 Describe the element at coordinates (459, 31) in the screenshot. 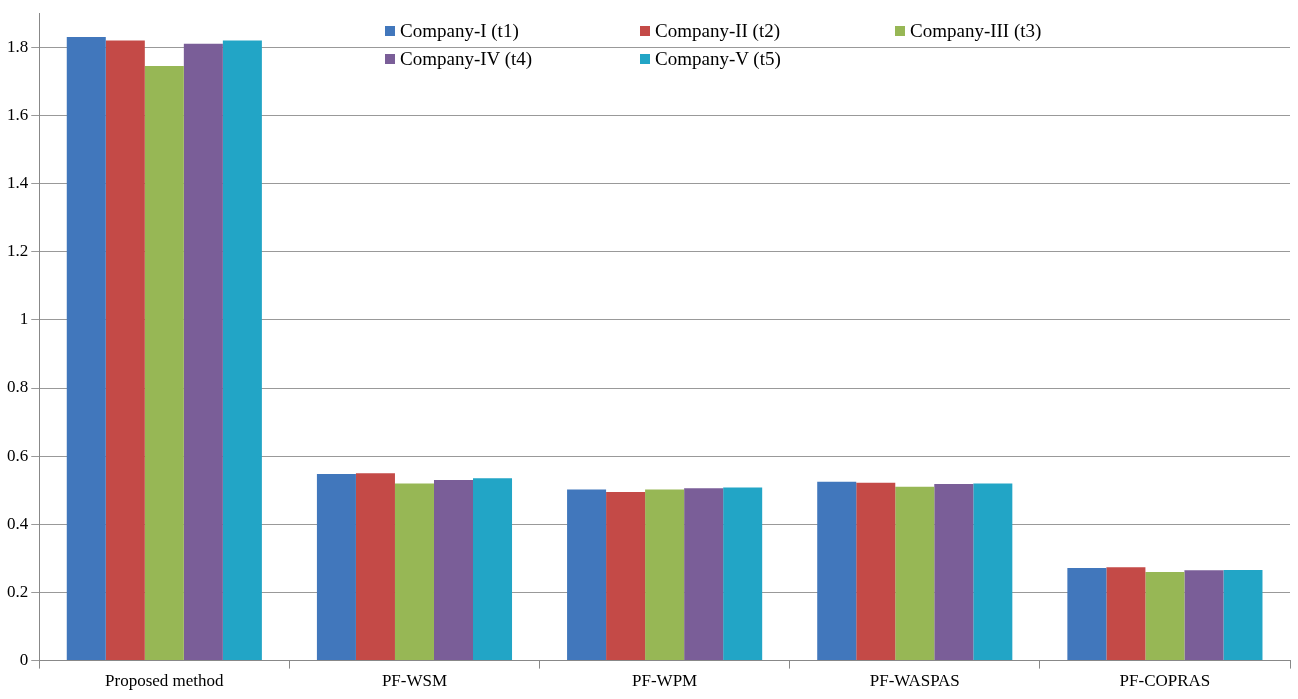

I see `legend-label: Company-I (t1)` at that location.